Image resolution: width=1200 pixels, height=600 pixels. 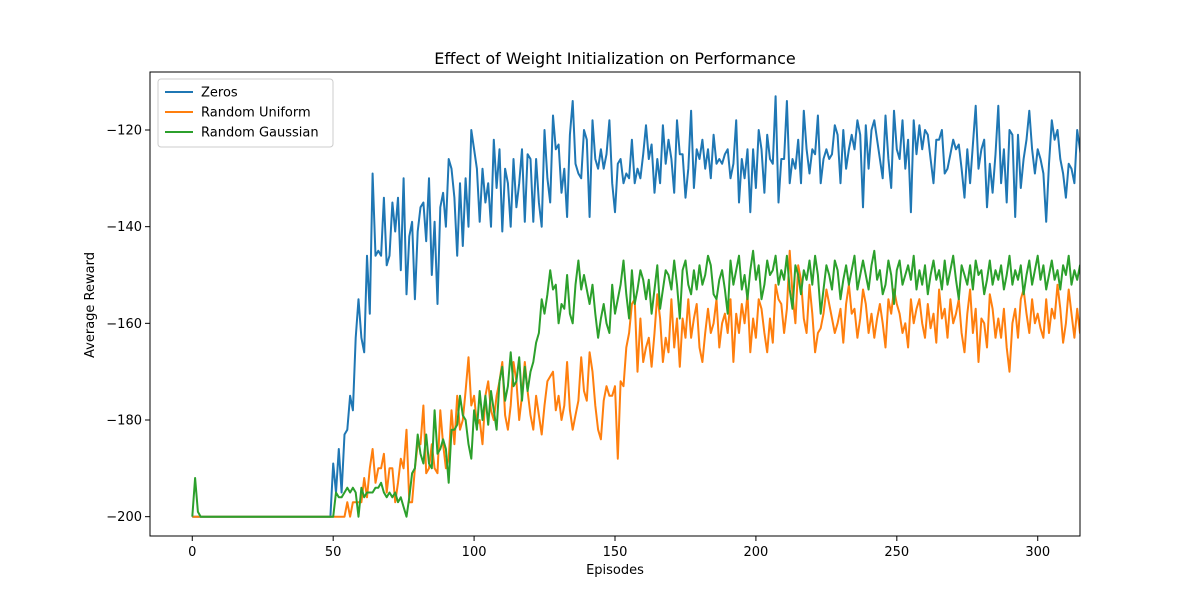 I want to click on x-tick-label: 200, so click(x=755, y=552).